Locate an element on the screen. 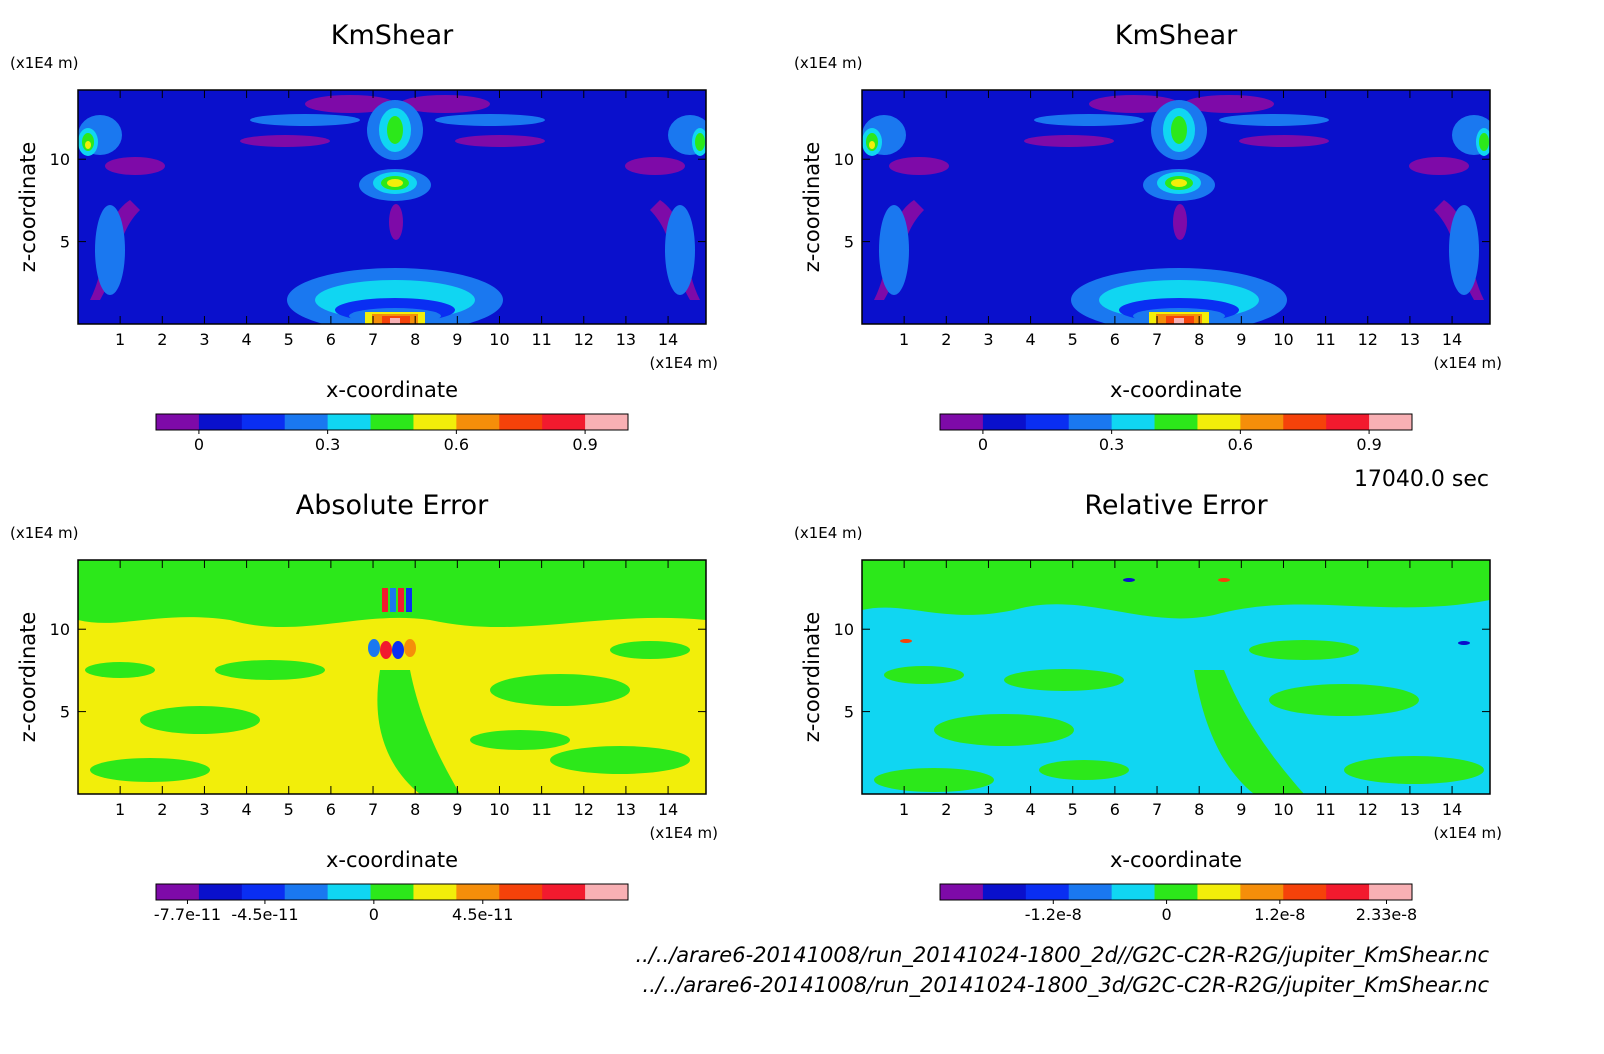  x-tick-label: 12 is located at coordinates (584, 339).